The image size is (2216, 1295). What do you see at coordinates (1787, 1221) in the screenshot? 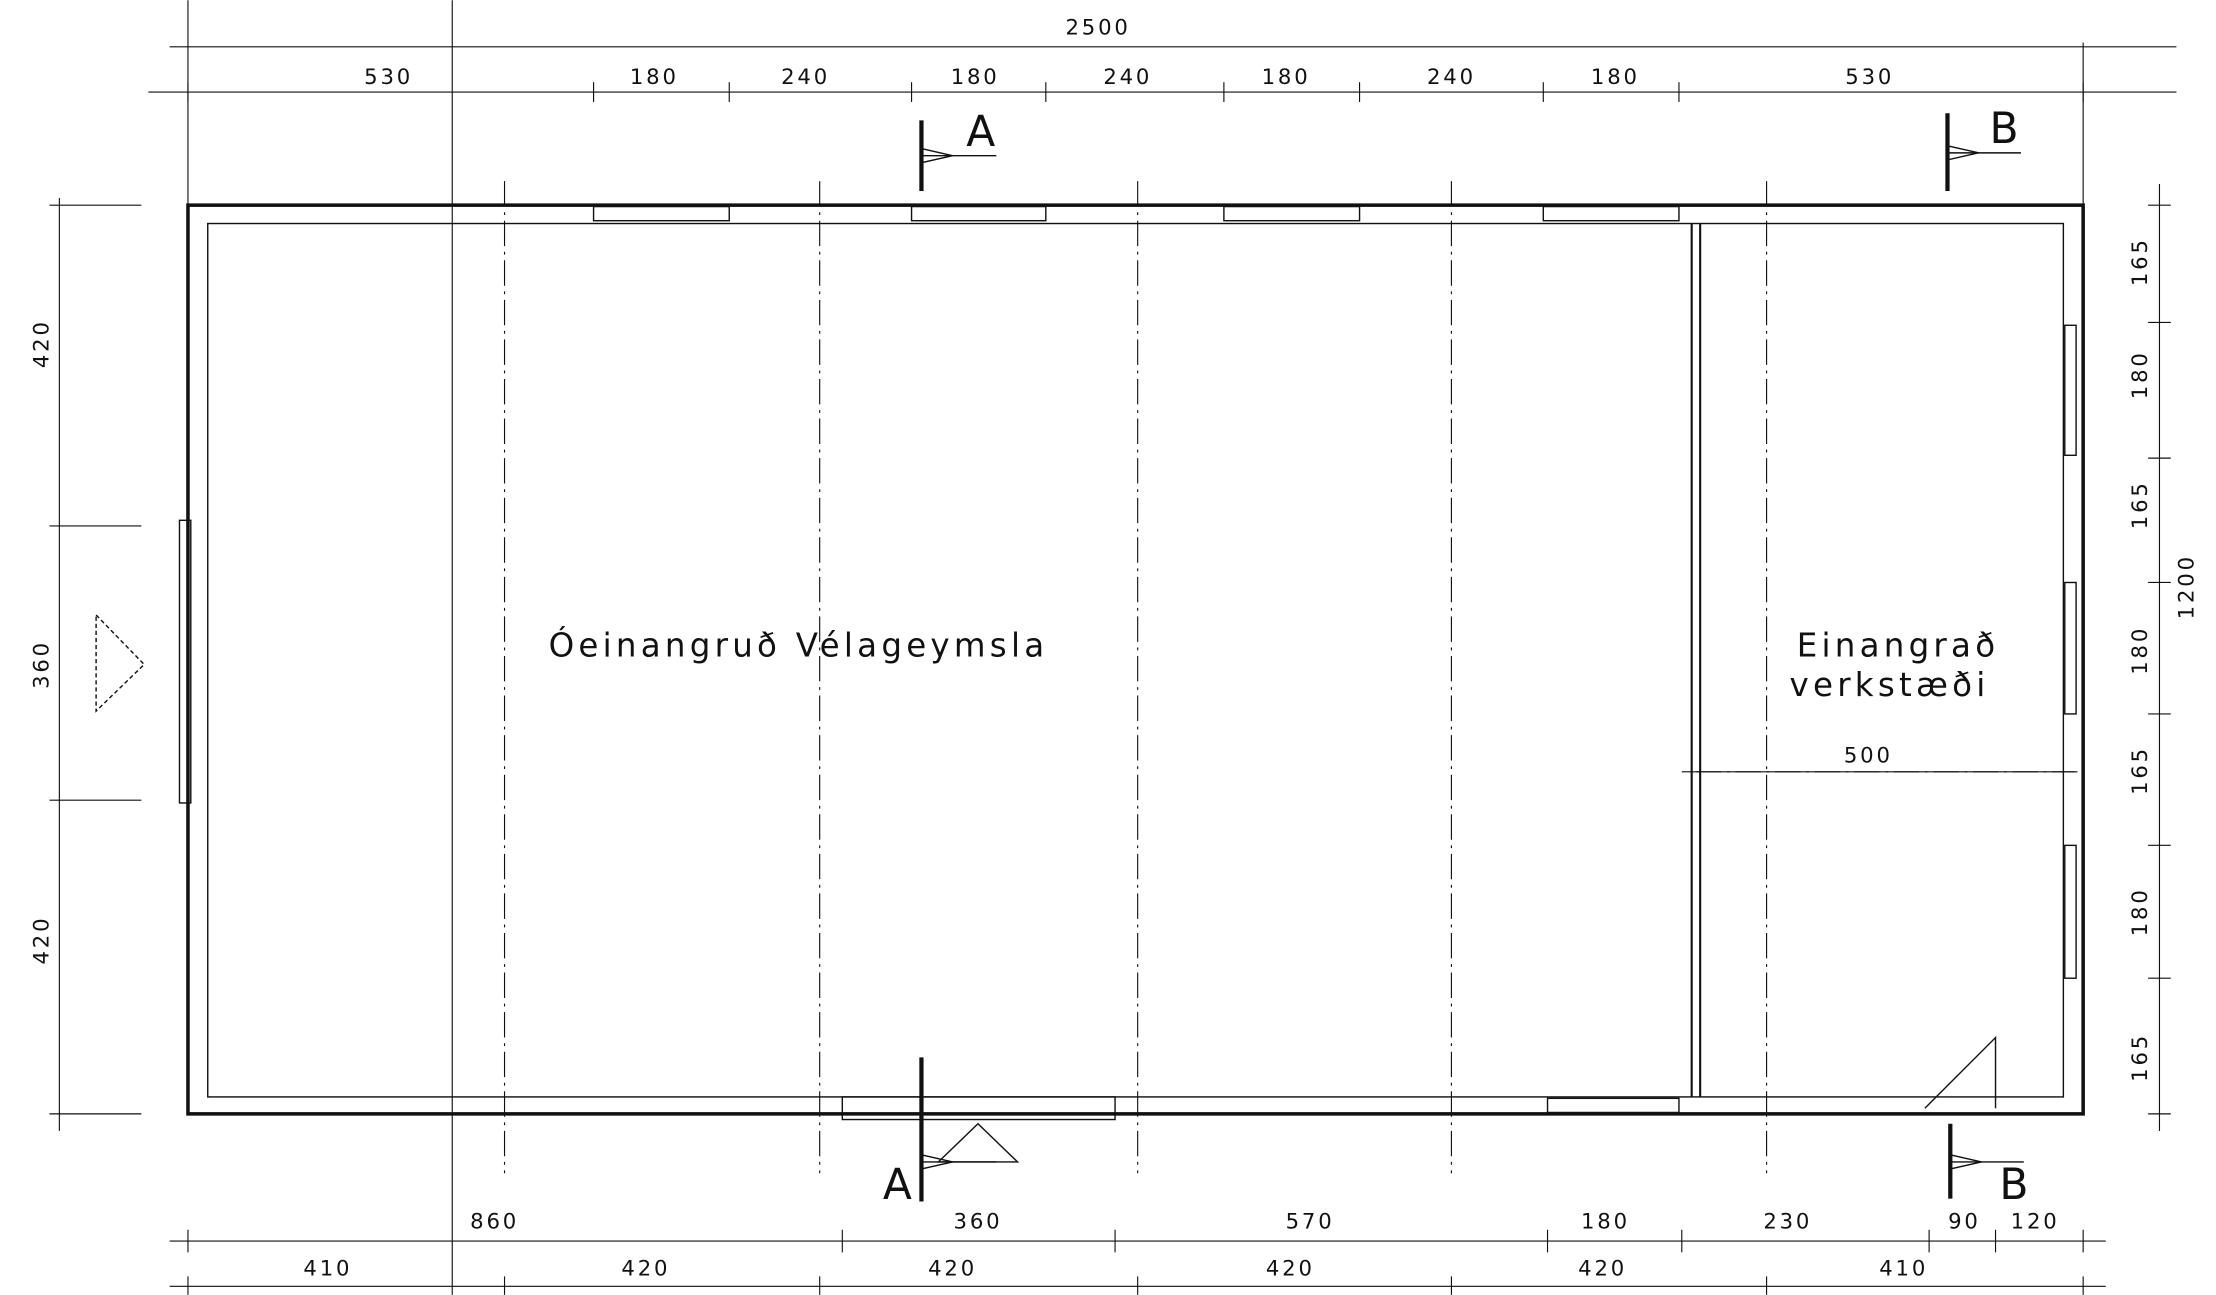
I see `label: 230` at bounding box center [1787, 1221].